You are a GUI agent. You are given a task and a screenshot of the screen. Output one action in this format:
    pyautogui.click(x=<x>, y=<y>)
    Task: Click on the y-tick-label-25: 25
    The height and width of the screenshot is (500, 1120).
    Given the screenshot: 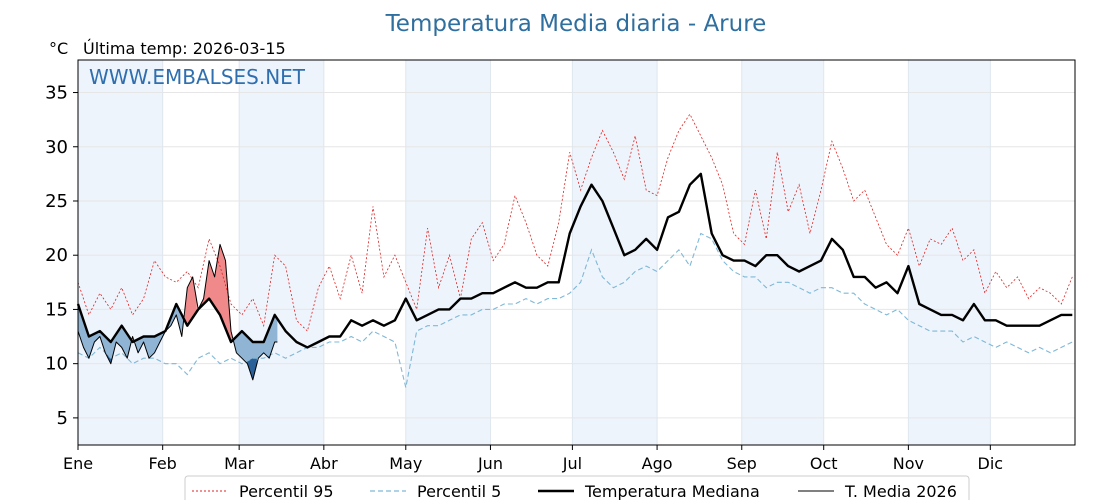 What is the action you would take?
    pyautogui.click(x=56, y=201)
    